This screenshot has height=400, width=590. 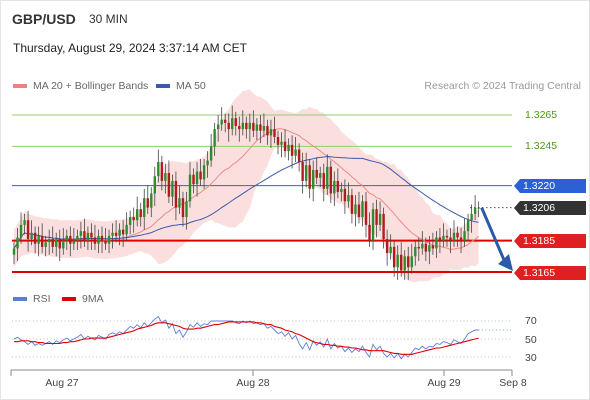 What do you see at coordinates (502, 86) in the screenshot?
I see `credit-label: Research © 2024 Trading Central` at bounding box center [502, 86].